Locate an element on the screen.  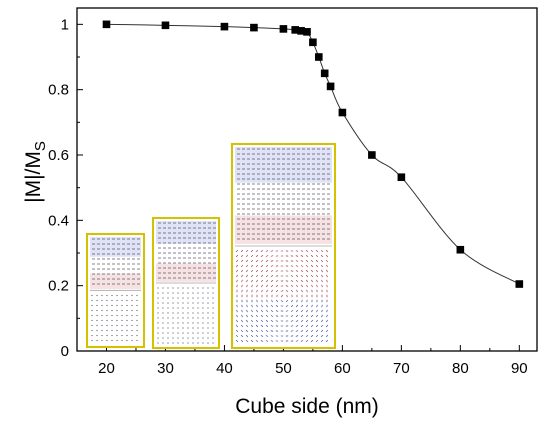
y-tick-label: 1 is located at coordinates (65, 24).